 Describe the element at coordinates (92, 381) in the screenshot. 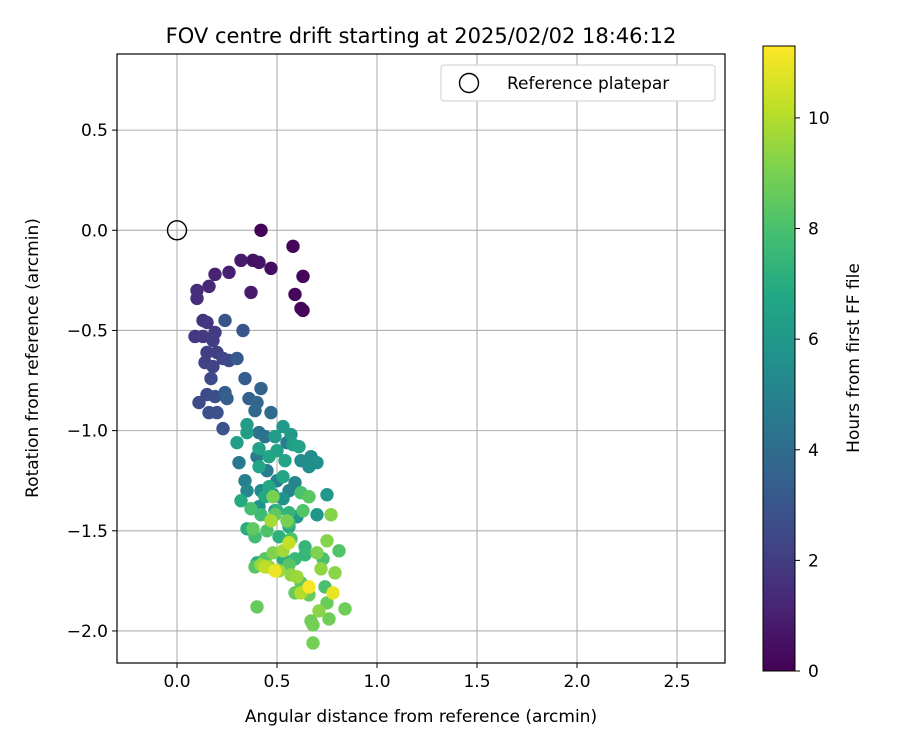

I see `y-axis-ticks: 0.5 0.0 −0.5 −1.0 −1.5 −2.0` at that location.